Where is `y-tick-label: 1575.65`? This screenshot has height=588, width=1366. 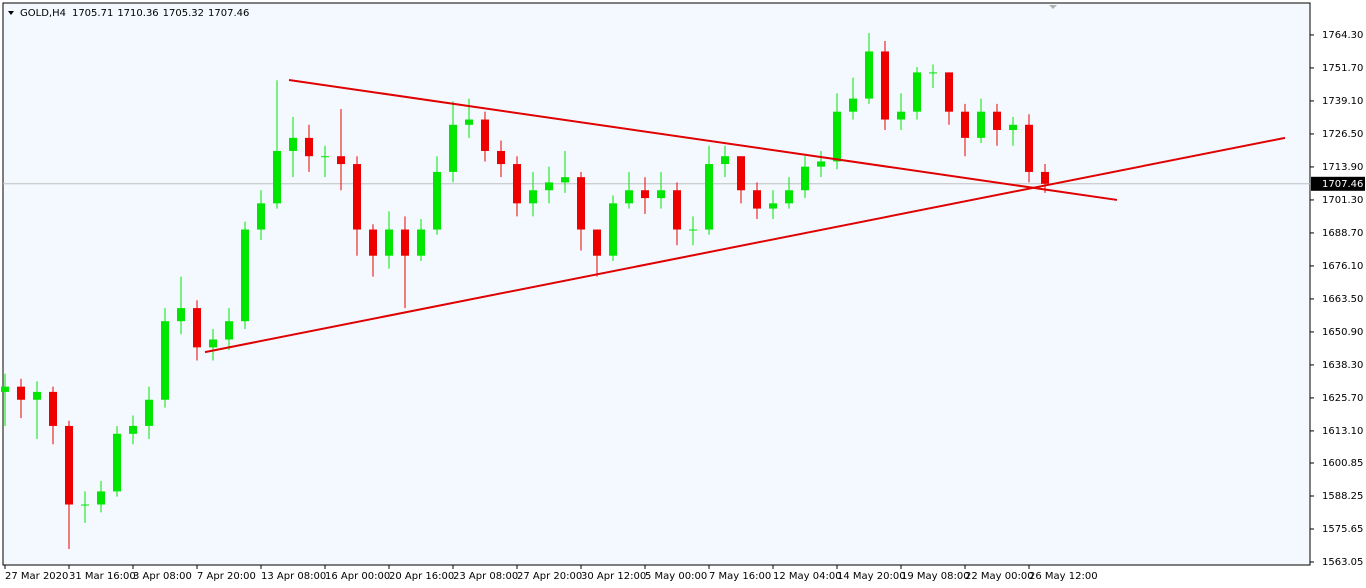 y-tick-label: 1575.65 is located at coordinates (1342, 529).